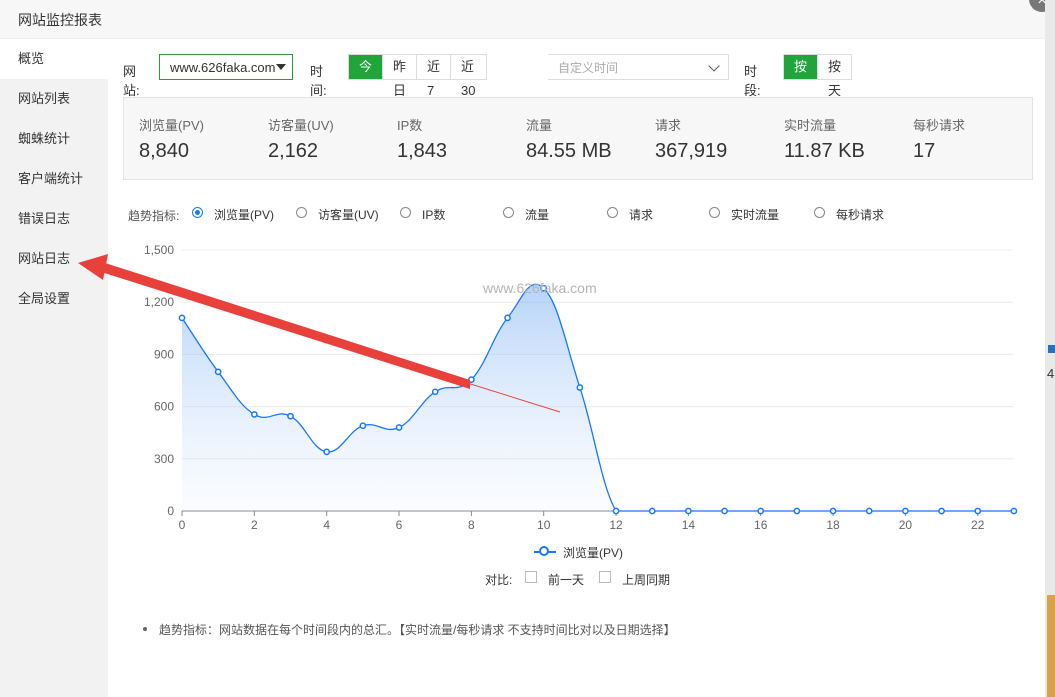  What do you see at coordinates (164, 151) in the screenshot?
I see `stat-value: 8,840` at bounding box center [164, 151].